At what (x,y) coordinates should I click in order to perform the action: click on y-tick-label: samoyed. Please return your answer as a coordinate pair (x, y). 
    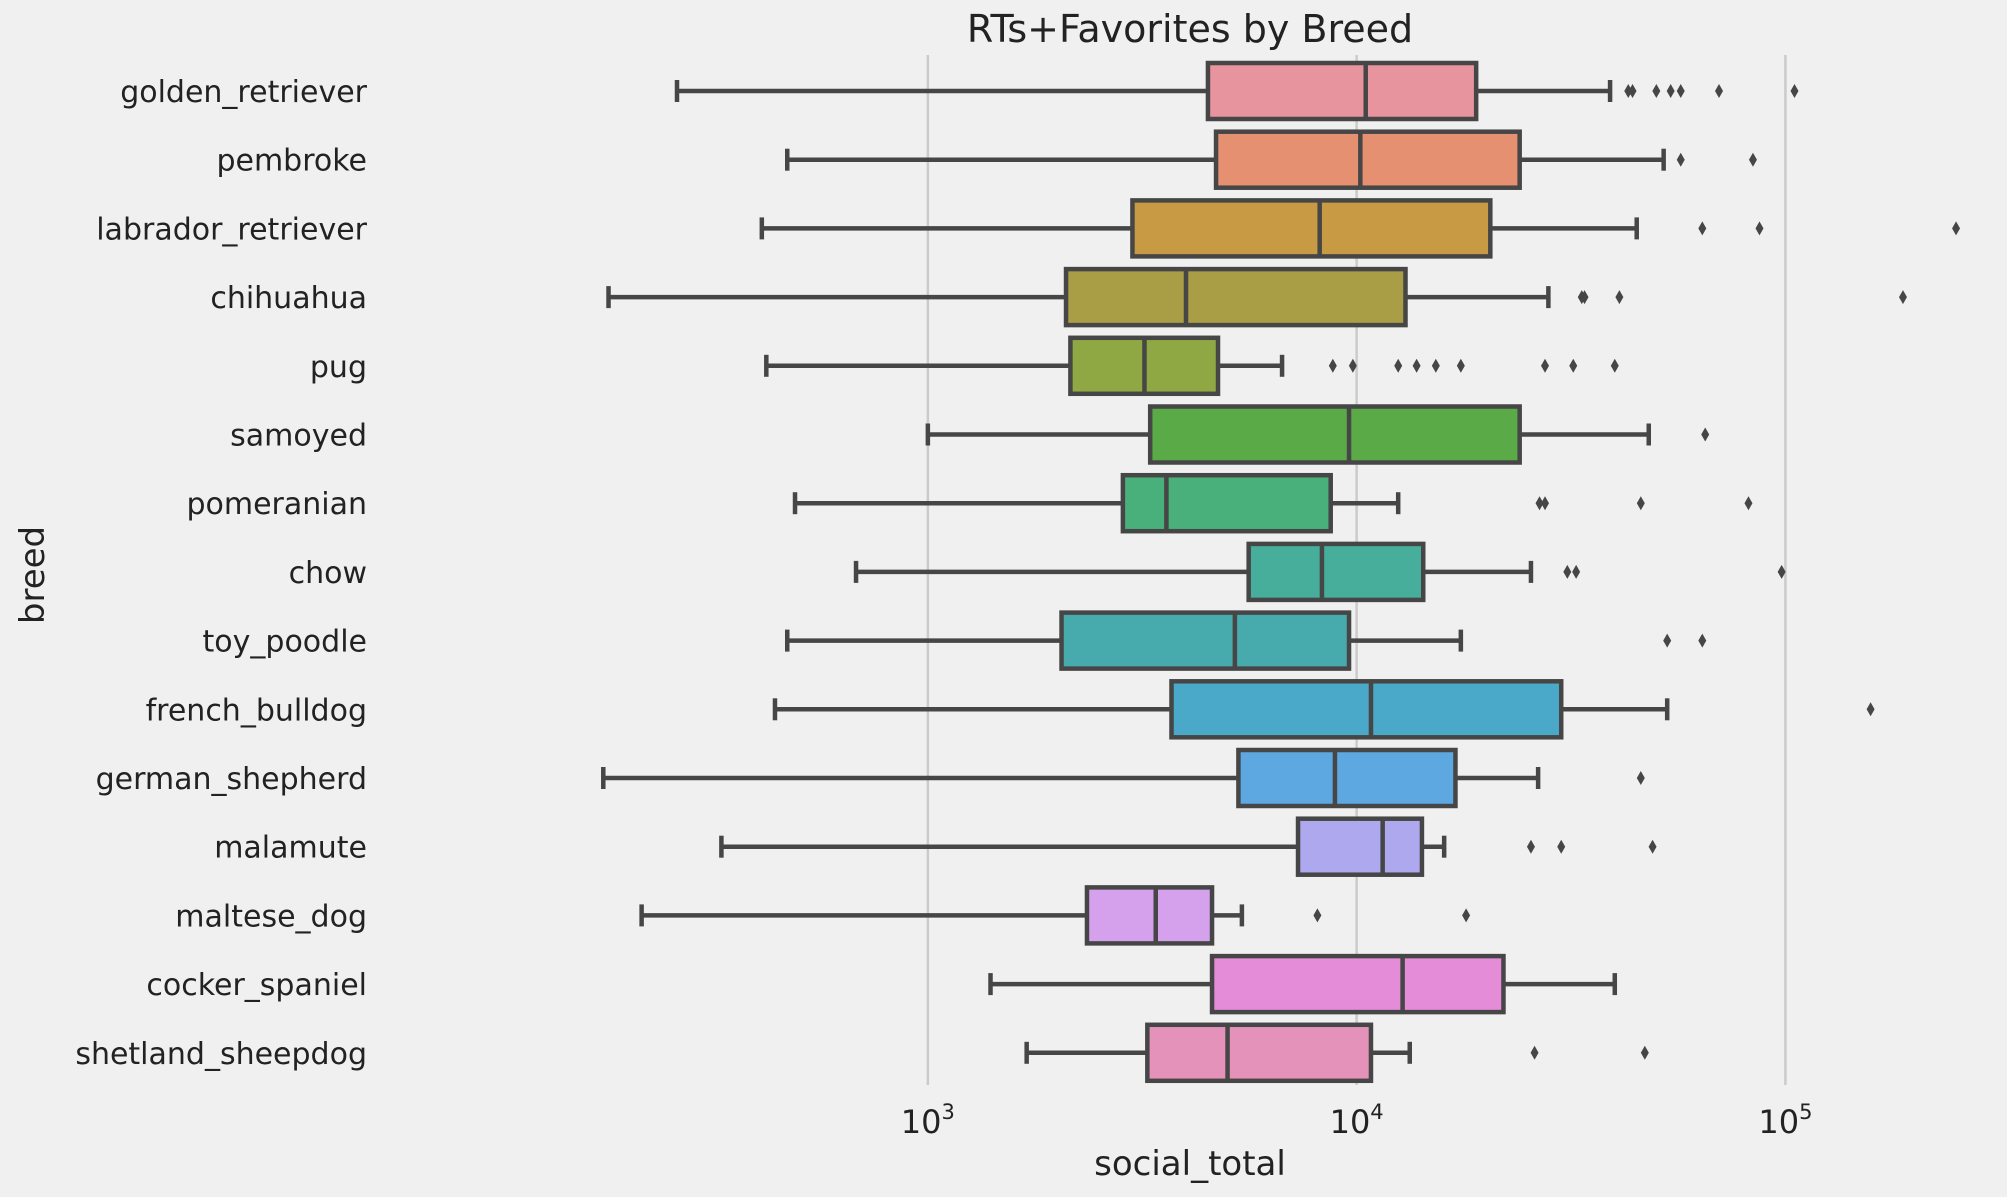
    Looking at the image, I should click on (298, 436).